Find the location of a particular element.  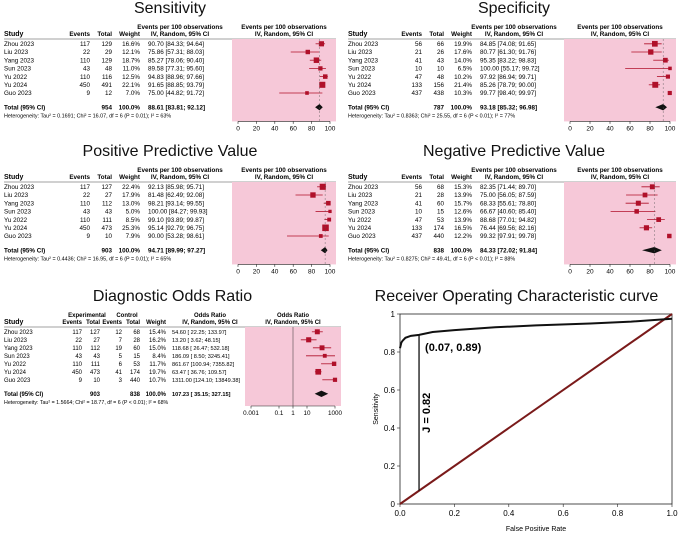

study-total: 112 is located at coordinates (107, 203).